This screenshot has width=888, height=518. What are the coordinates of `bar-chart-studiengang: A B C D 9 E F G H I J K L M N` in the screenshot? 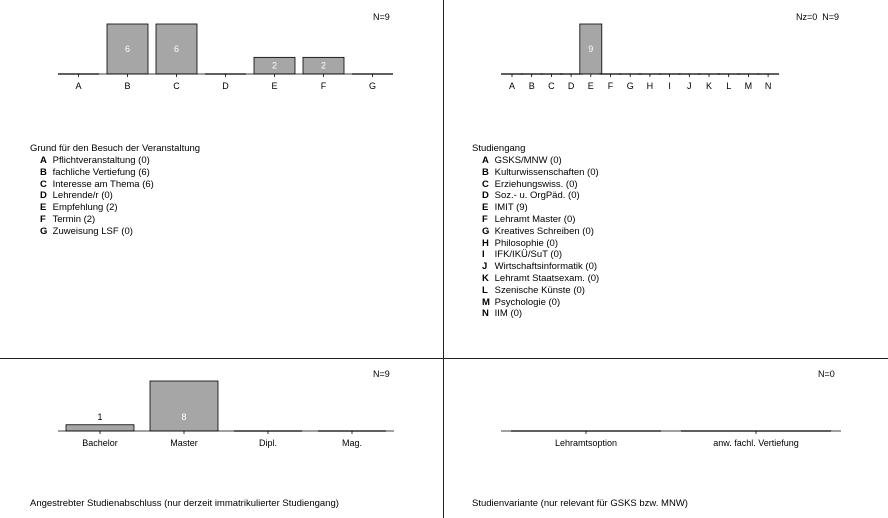 It's located at (640, 57).